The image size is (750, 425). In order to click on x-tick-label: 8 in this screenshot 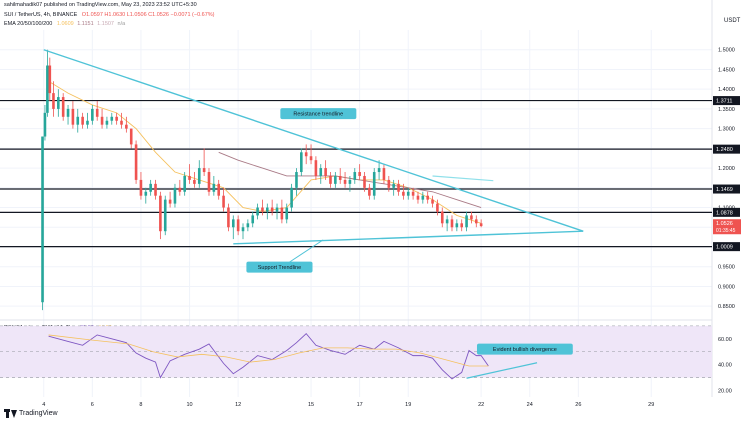, I will do `click(140, 405)`.